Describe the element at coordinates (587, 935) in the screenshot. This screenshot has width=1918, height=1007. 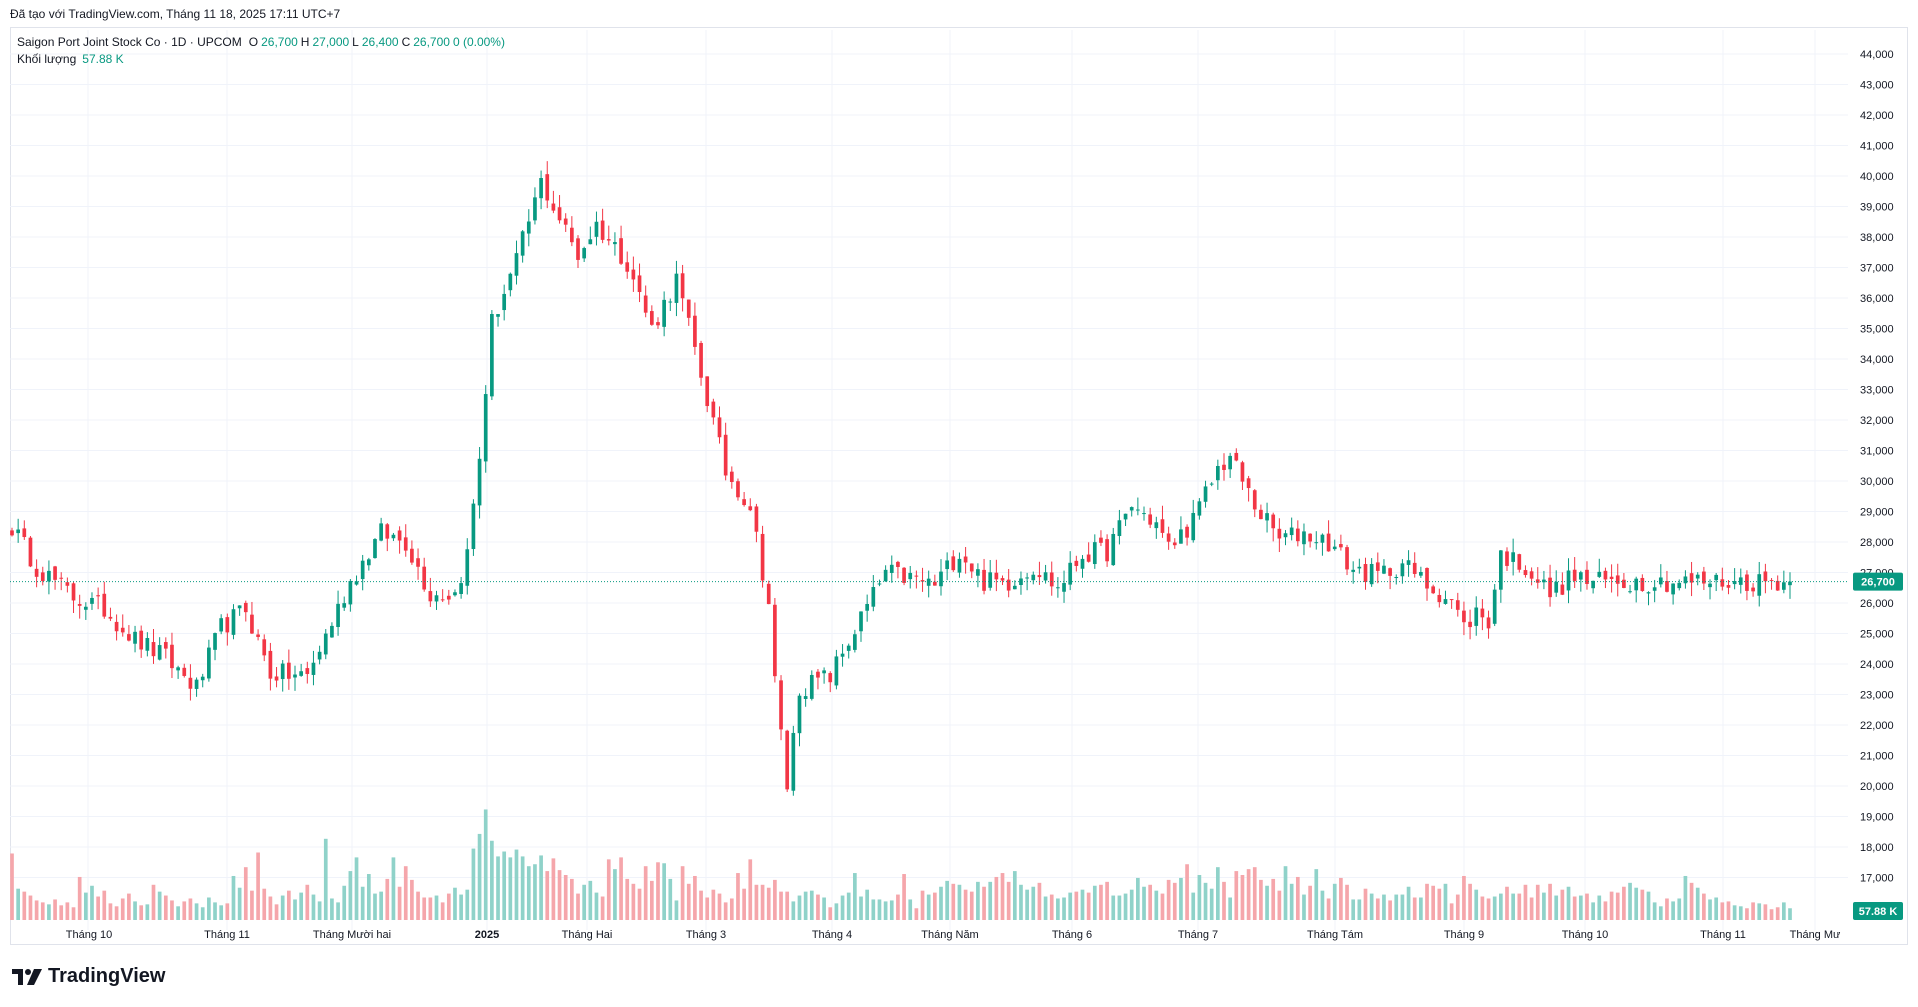
I see `time-tick-label: Tháng Hai` at that location.